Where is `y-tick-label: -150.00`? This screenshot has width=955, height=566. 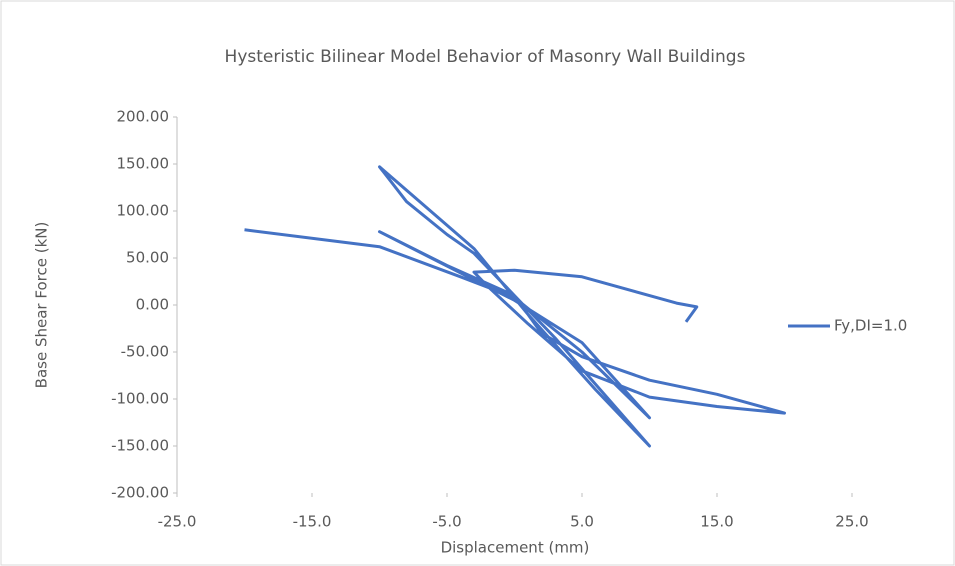
y-tick-label: -150.00 is located at coordinates (140, 446).